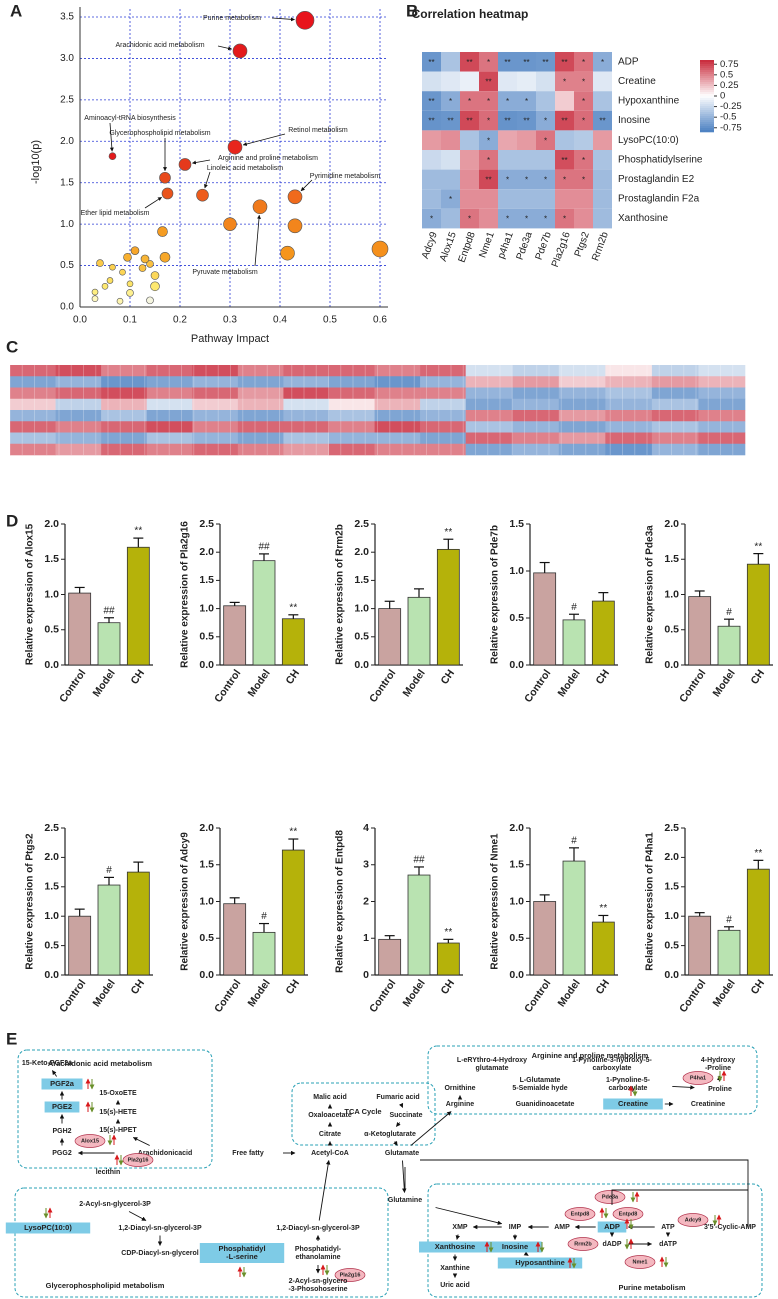 Image resolution: width=778 pixels, height=1299 pixels. I want to click on y-axis-label: Relative expression of Rrm2b, so click(340, 594).